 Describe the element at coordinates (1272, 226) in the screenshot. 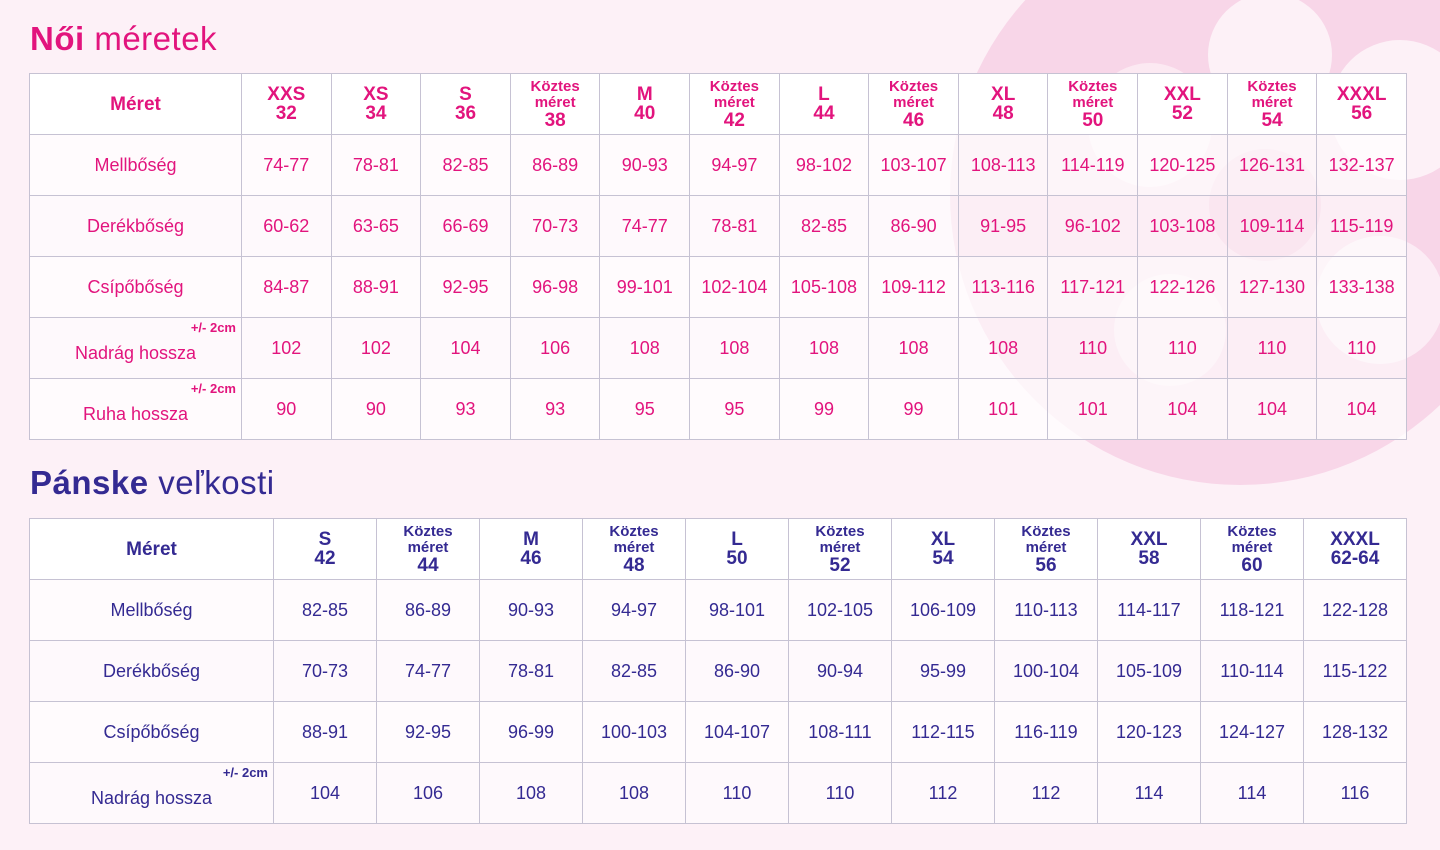

I see `measurement-value: 109-114` at that location.